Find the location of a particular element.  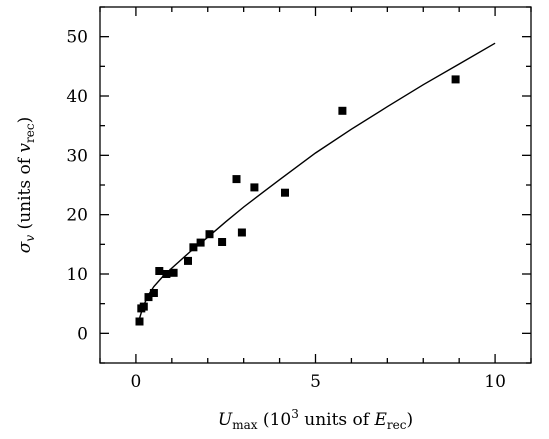

y-axis-label: σv (units of vrec) is located at coordinates (26, 185).